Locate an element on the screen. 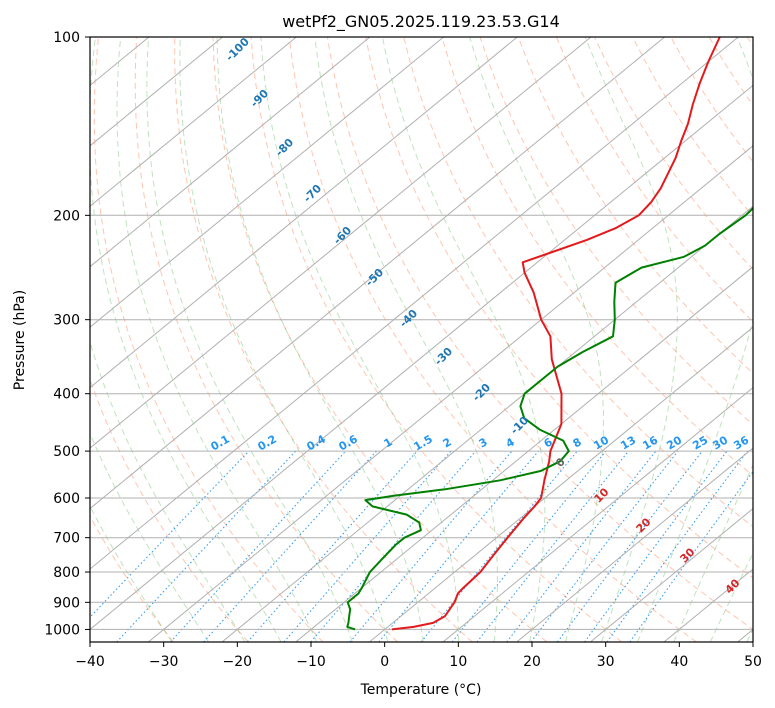 This screenshot has width=775, height=708. x-axis-title: Temperature (°C) is located at coordinates (421, 690).